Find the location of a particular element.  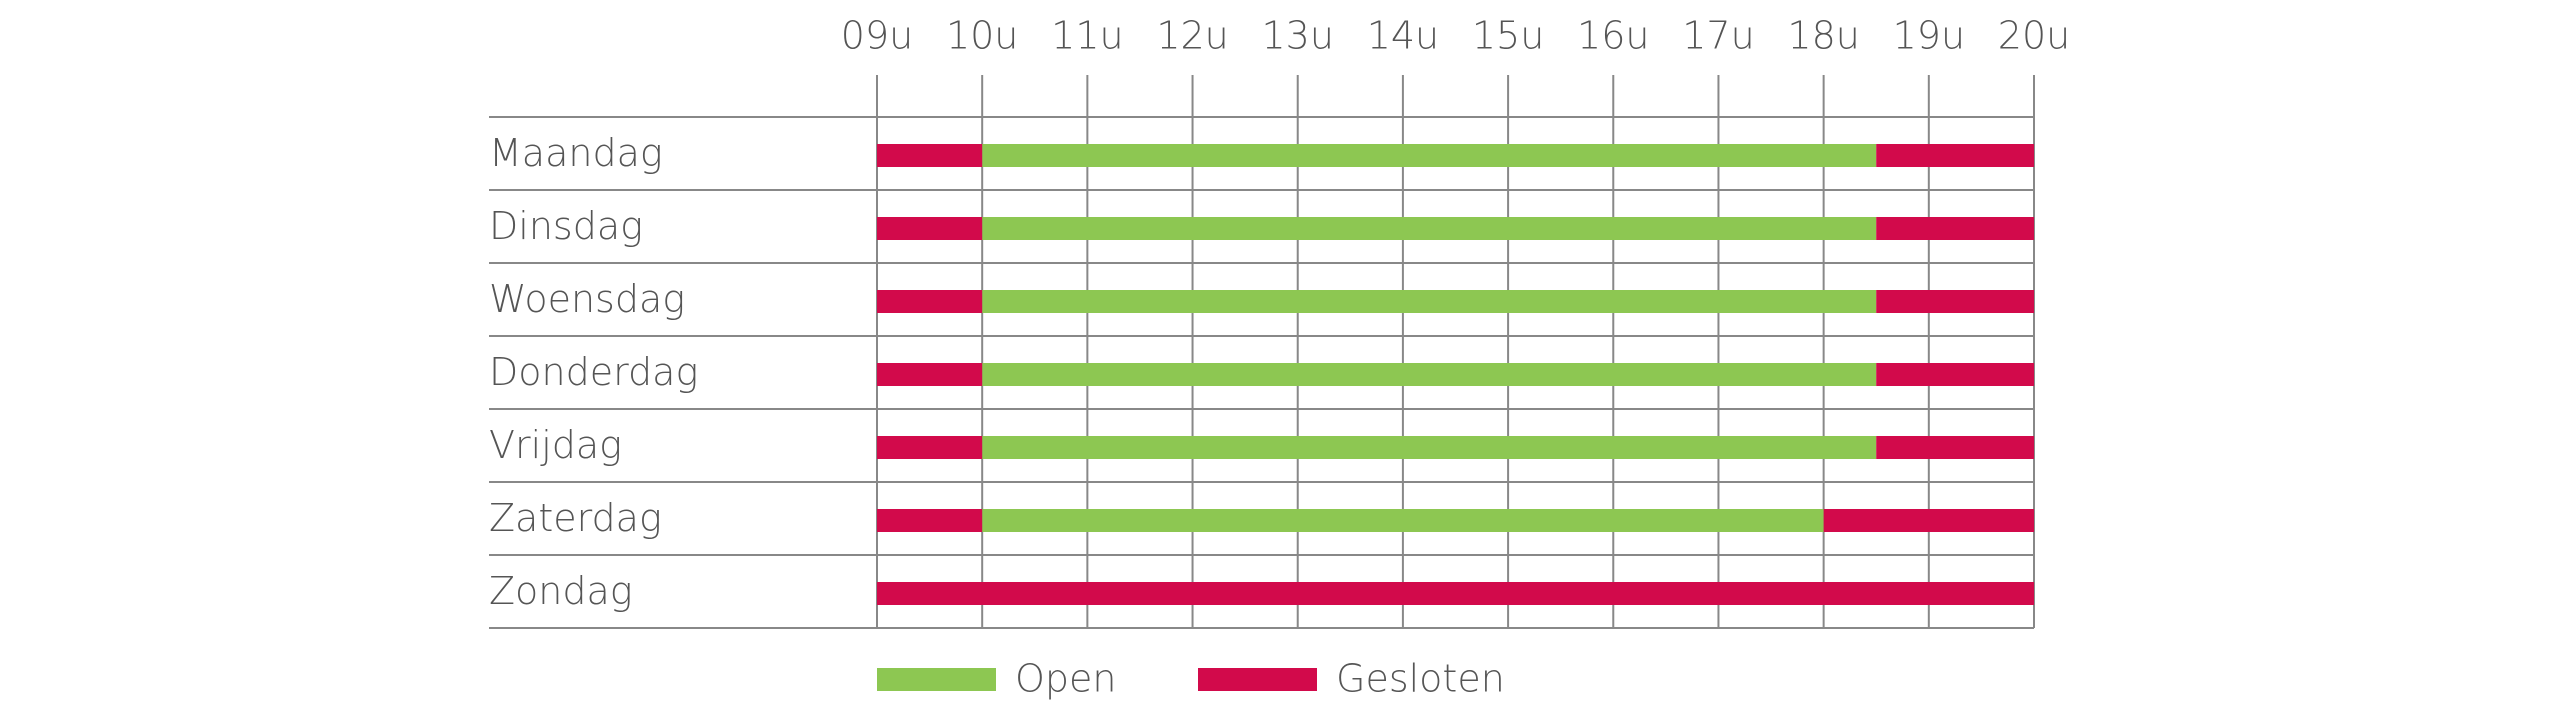

x-tick-label: 16u is located at coordinates (1613, 36).